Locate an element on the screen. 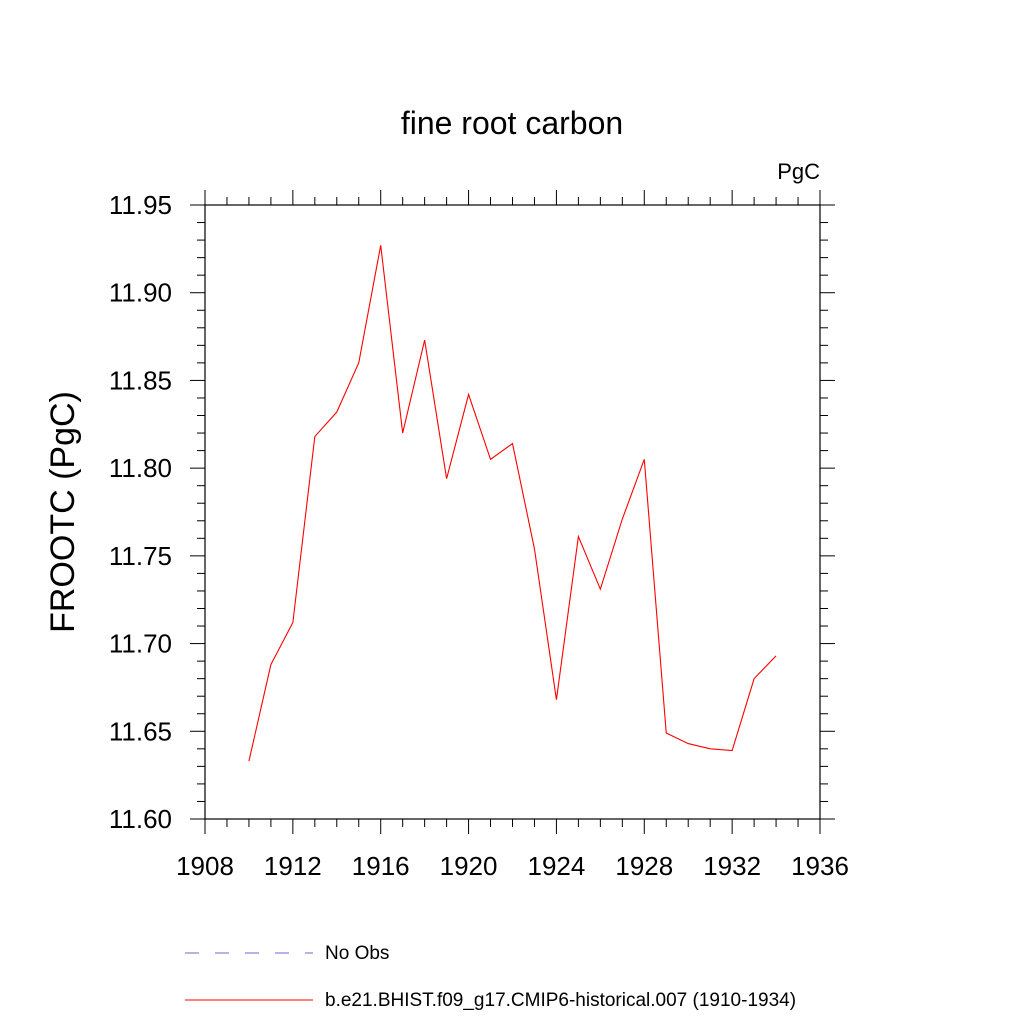 The width and height of the screenshot is (1024, 1024). y-tick-label: 11.70 is located at coordinates (140, 644).